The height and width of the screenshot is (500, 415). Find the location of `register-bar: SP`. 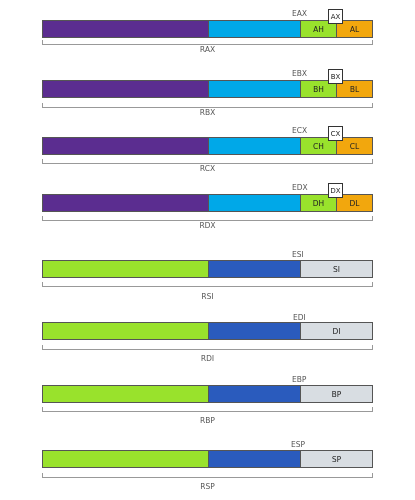

register-bar: SP is located at coordinates (207, 459).